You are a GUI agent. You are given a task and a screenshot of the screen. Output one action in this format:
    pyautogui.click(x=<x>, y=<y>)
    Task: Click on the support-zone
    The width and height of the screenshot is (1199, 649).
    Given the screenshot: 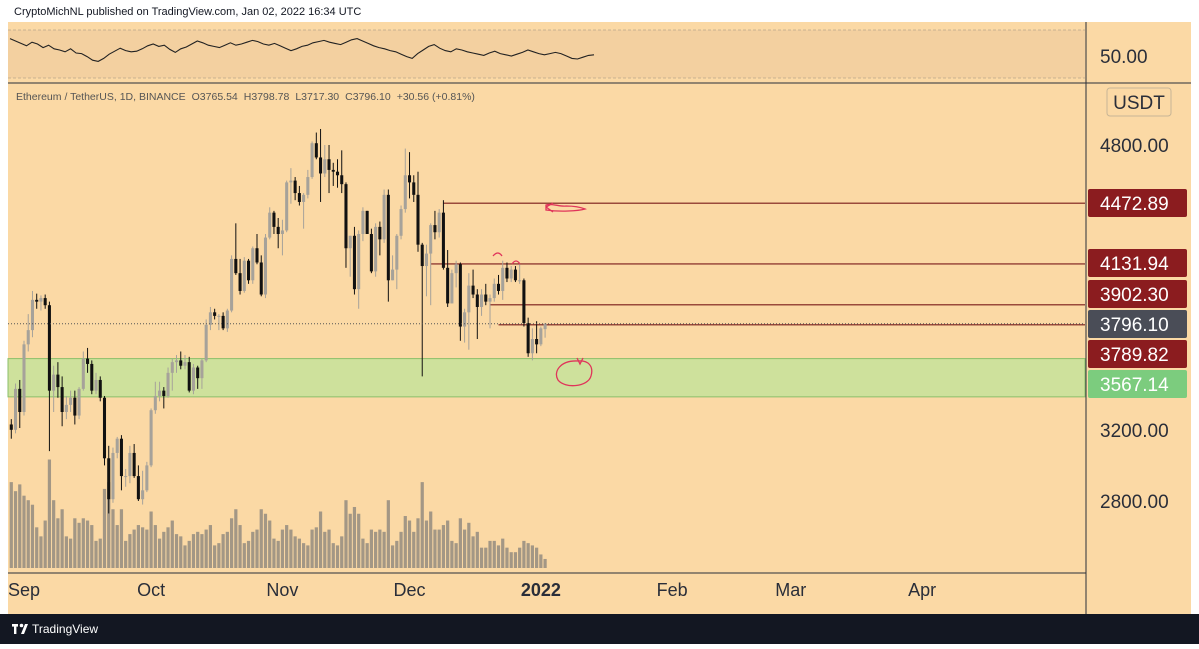 What is the action you would take?
    pyautogui.click(x=546, y=378)
    